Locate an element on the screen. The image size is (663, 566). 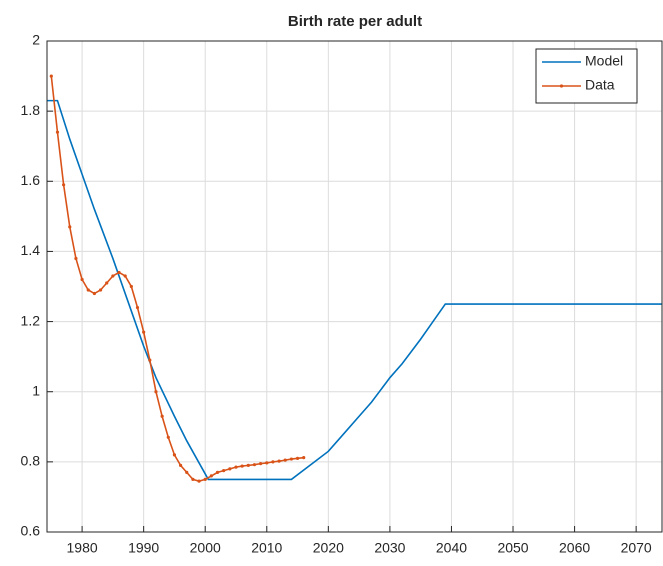
x-tick-label: 2020 is located at coordinates (328, 548).